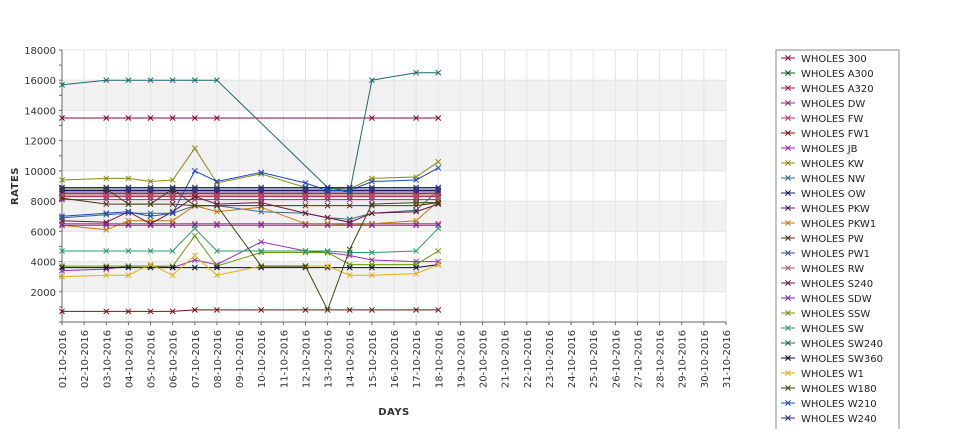 This screenshot has height=433, width=975. Describe the element at coordinates (829, 419) in the screenshot. I see `legend-item: WHOLES W240` at that location.